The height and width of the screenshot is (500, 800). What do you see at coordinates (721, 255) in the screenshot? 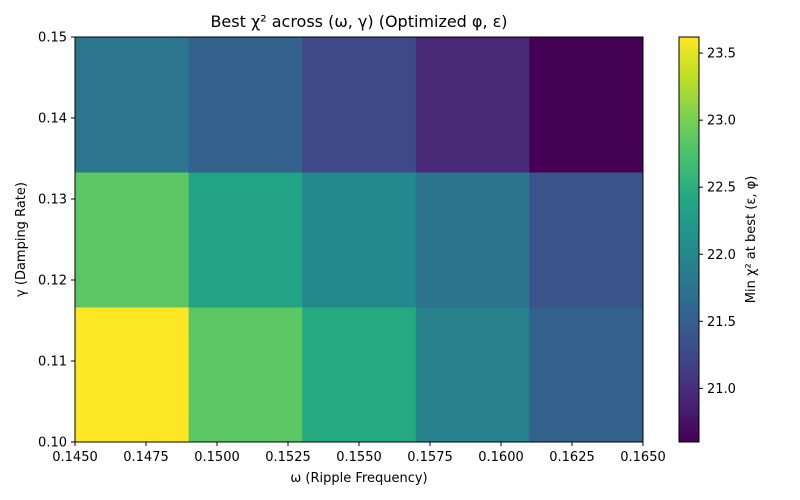
I see `colorbar-tick-label: 22.0` at bounding box center [721, 255].